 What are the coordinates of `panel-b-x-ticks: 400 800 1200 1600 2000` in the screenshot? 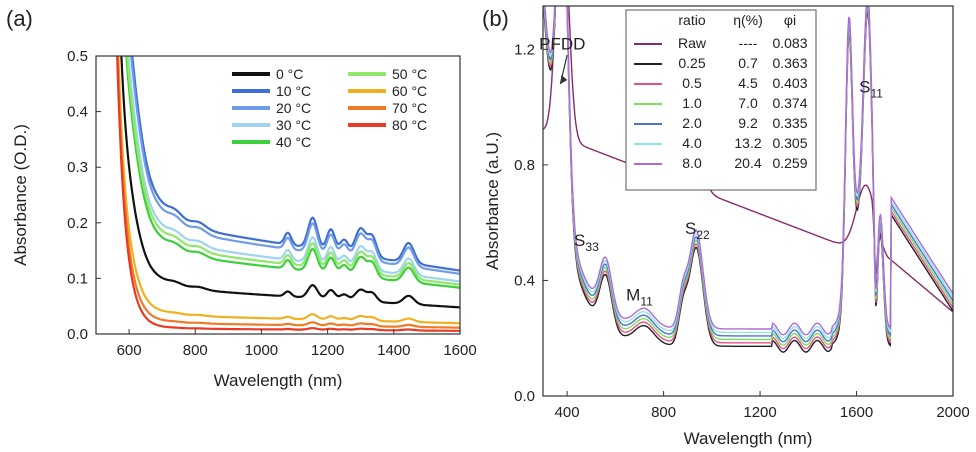 It's located at (762, 406).